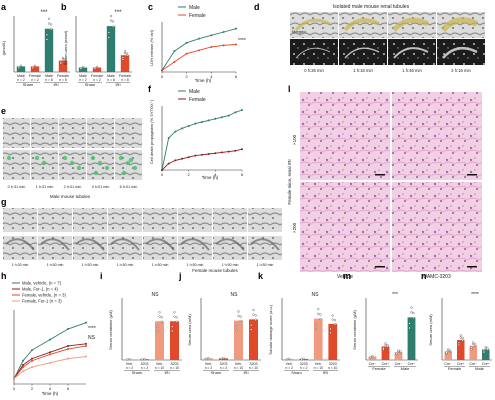 The width and height of the screenshot is (495, 400). What do you see at coordinates (70, 196) in the screenshot?
I see `panel-e-caption: Male mouse tubules` at bounding box center [70, 196].